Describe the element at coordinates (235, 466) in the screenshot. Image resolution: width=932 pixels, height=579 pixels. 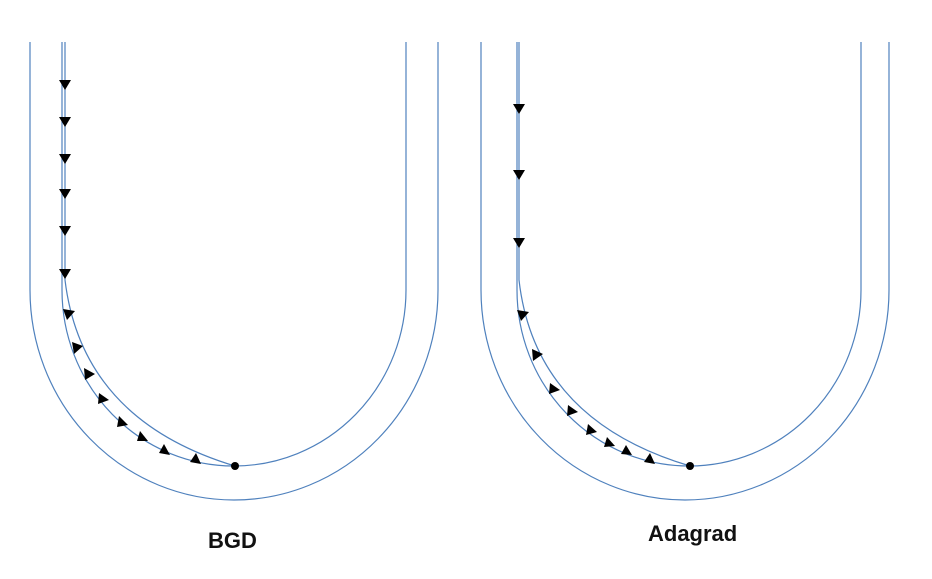
I see `bgd-endpoint` at that location.